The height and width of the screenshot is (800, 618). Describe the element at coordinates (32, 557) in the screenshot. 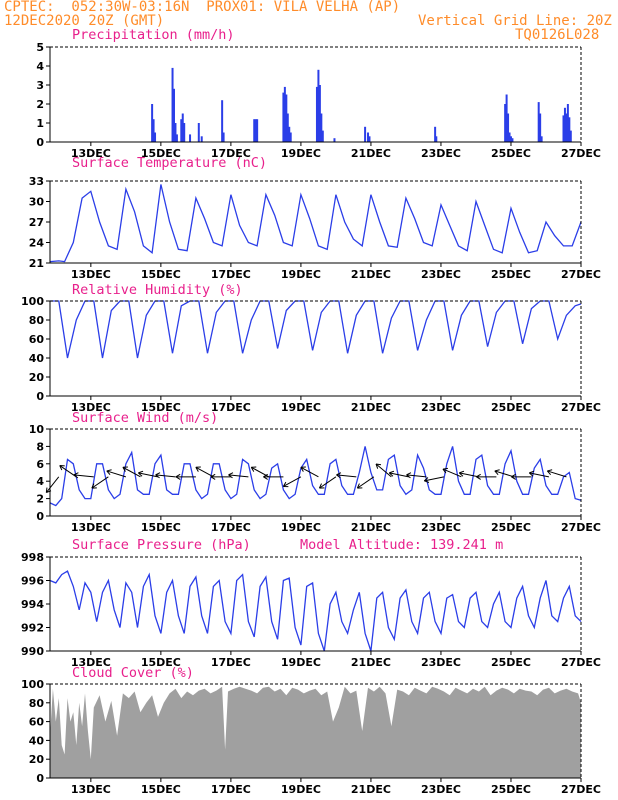

I see `y-tick-label: 998` at that location.